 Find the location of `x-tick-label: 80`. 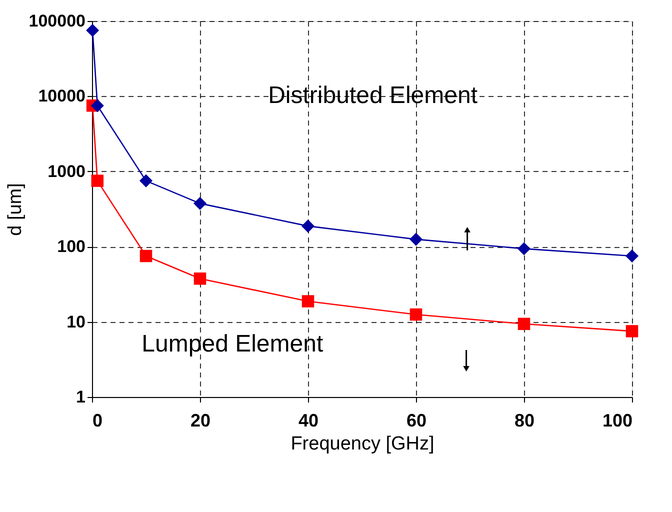

x-tick-label: 80 is located at coordinates (524, 420).